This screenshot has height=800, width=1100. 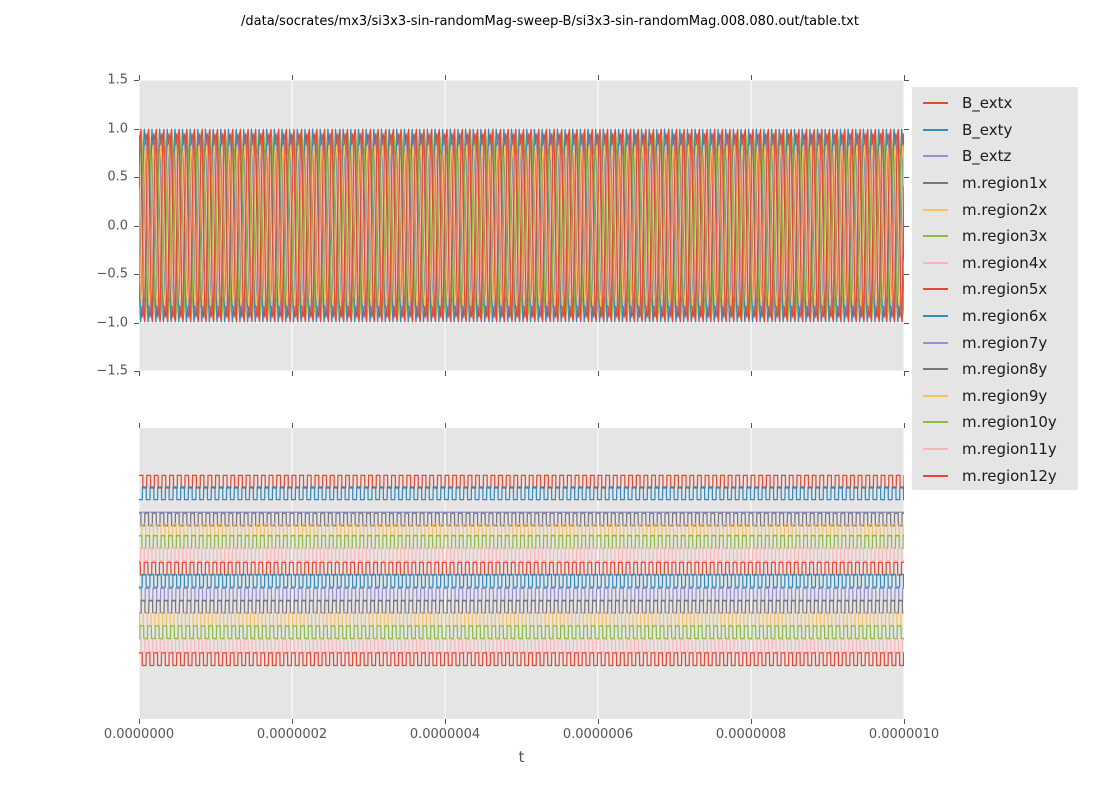 What do you see at coordinates (292, 734) in the screenshot?
I see `x-tick-label: 0.0000002` at bounding box center [292, 734].